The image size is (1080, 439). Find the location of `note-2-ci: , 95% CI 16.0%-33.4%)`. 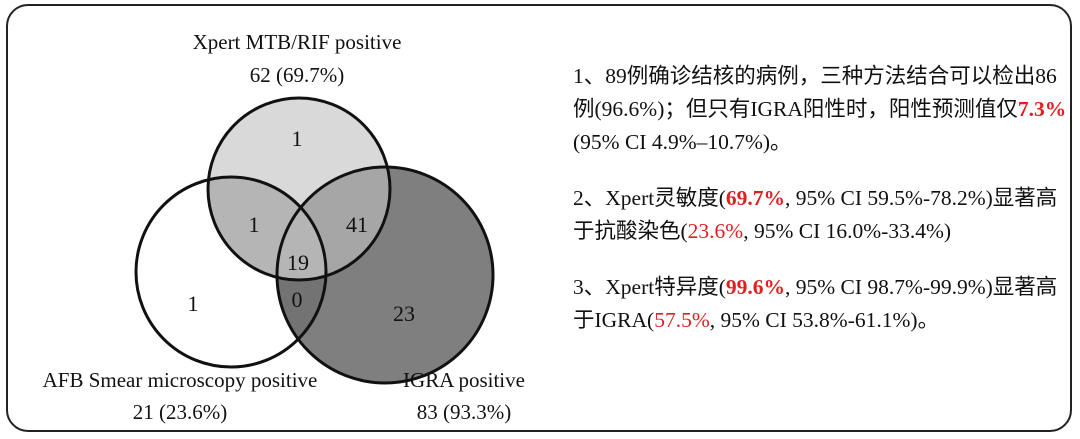

note-2-ci: , 95% CI 16.0%-33.4%) is located at coordinates (847, 231).